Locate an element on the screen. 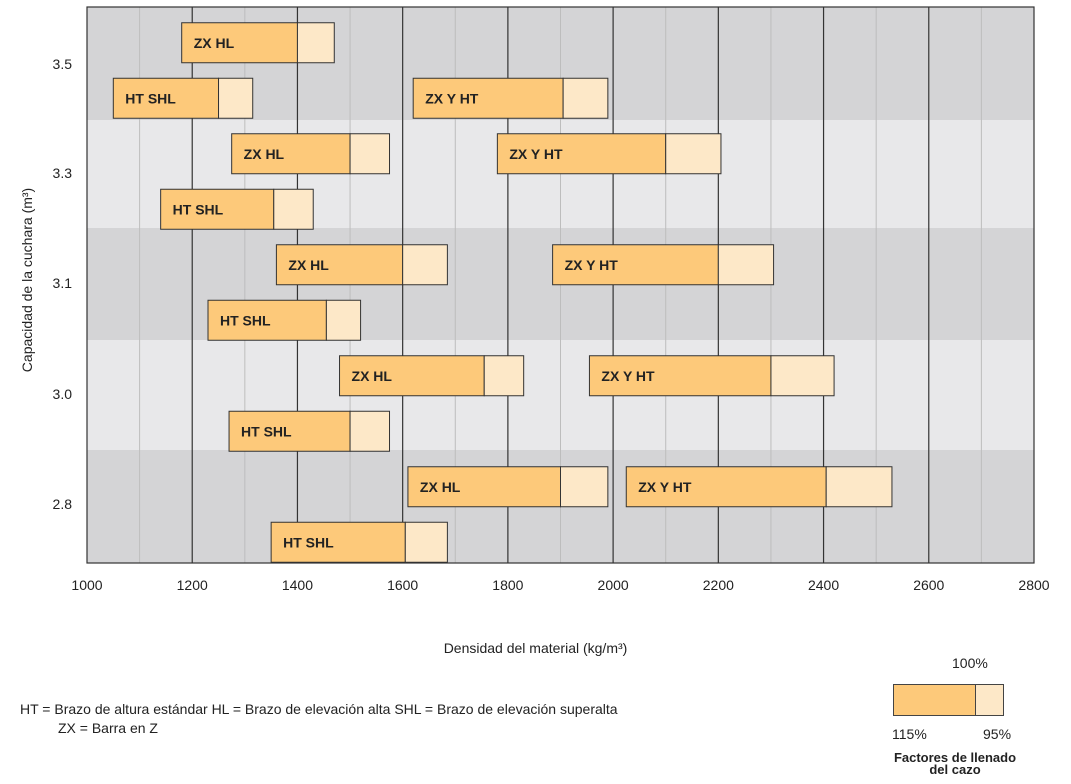 The width and height of the screenshot is (1071, 784). x-axis-title: Densidad del material (kg/m³) is located at coordinates (535, 648).